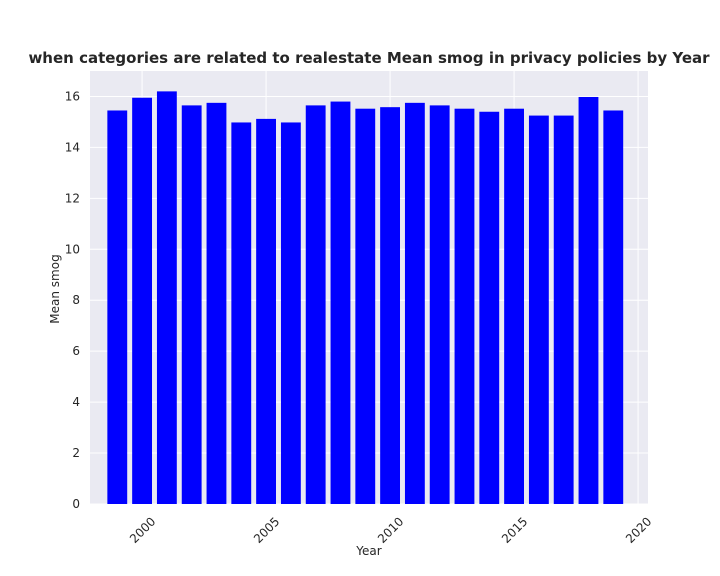 Image resolution: width=720 pixels, height=576 pixels. I want to click on bar-1999, so click(117, 307).